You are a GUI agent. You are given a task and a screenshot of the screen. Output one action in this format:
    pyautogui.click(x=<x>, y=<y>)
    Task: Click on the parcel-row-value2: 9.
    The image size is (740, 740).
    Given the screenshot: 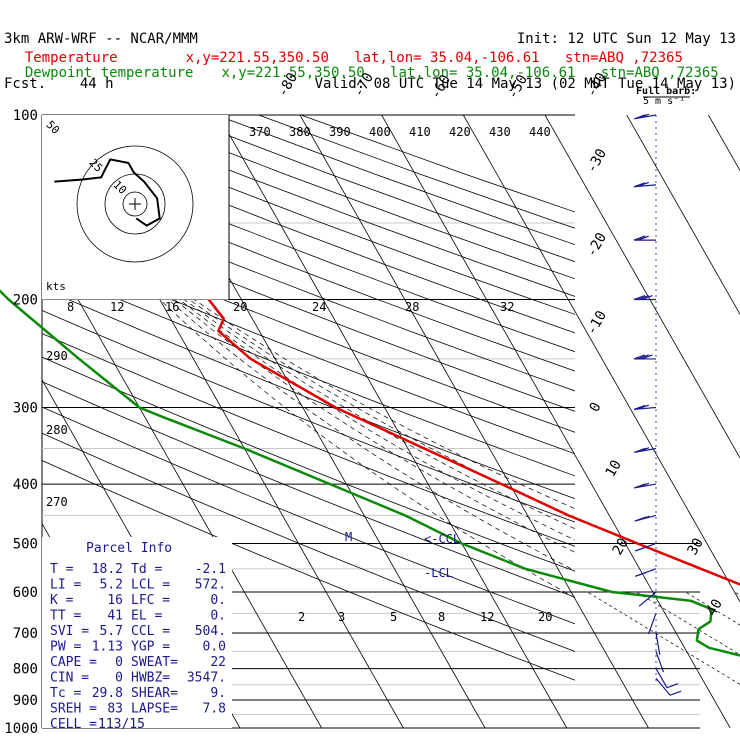 What is the action you would take?
    pyautogui.click(x=218, y=693)
    